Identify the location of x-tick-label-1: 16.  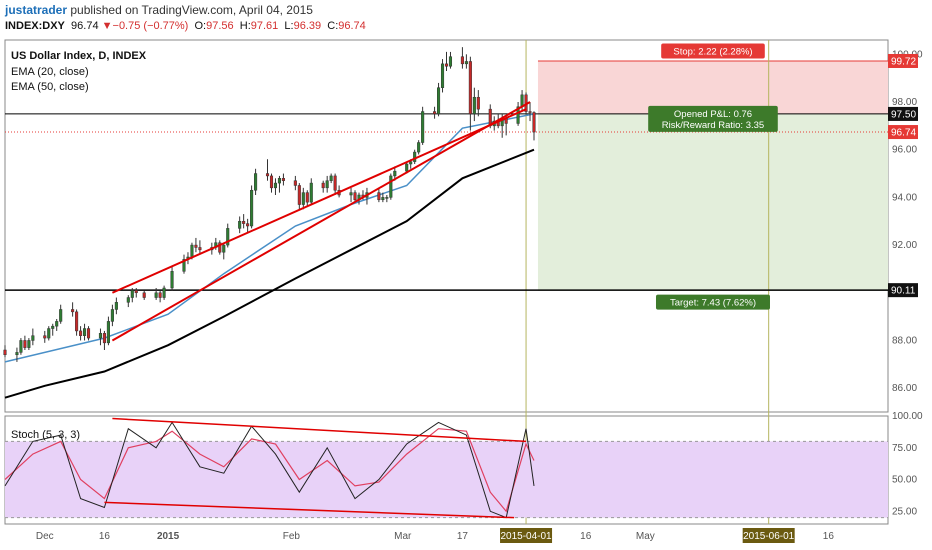
(105, 536).